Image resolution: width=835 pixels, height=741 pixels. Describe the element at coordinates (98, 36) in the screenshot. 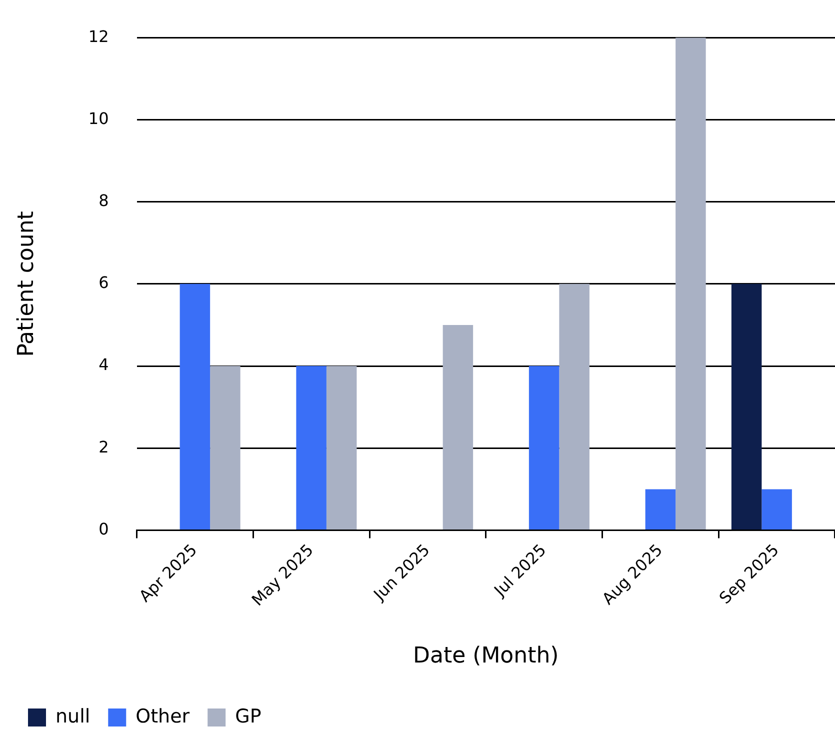

I see `y-tick-label: 12` at that location.